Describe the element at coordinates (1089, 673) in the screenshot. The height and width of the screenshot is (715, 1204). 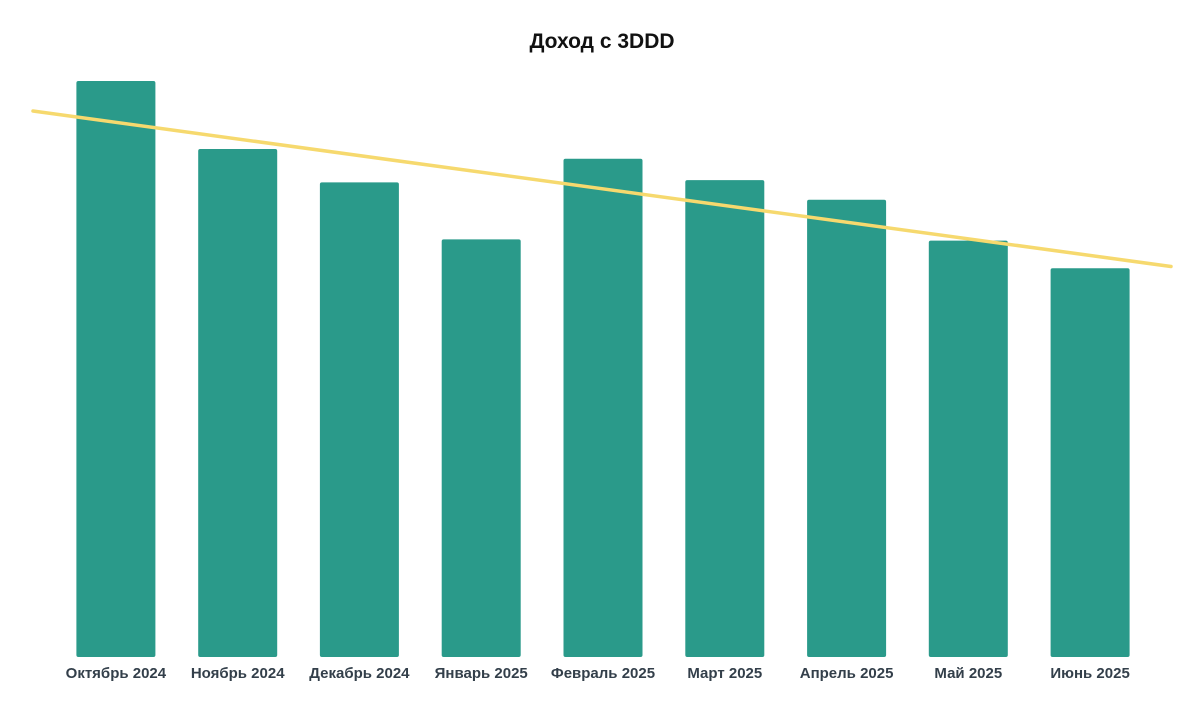
I see `x-tick-label: Июнь 2025` at that location.